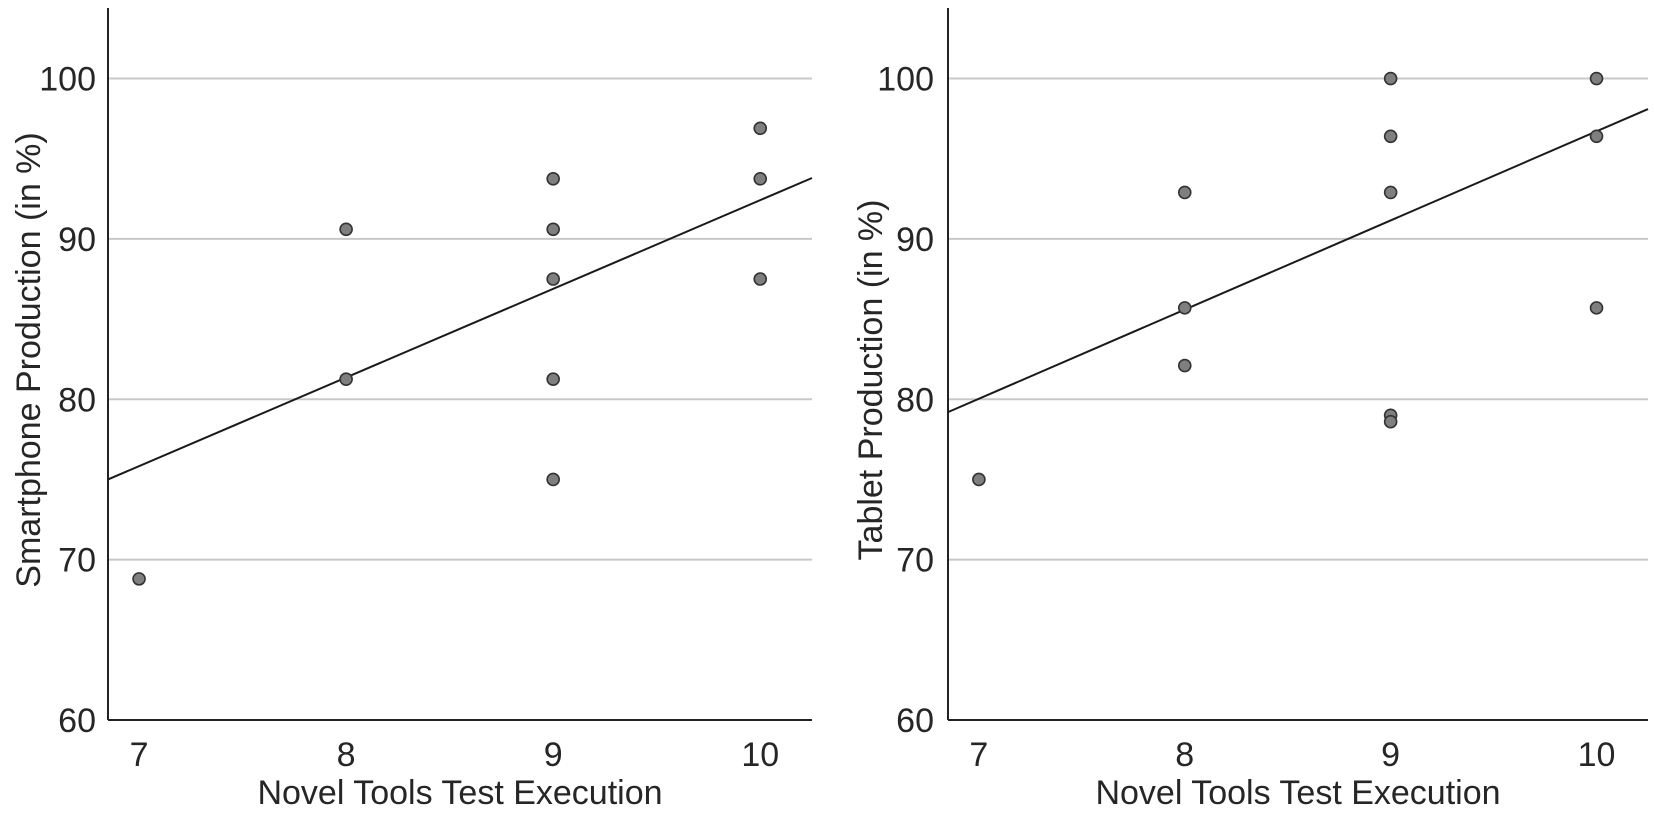  What do you see at coordinates (871, 380) in the screenshot?
I see `y-axis-title: Tablet Production (in %)` at bounding box center [871, 380].